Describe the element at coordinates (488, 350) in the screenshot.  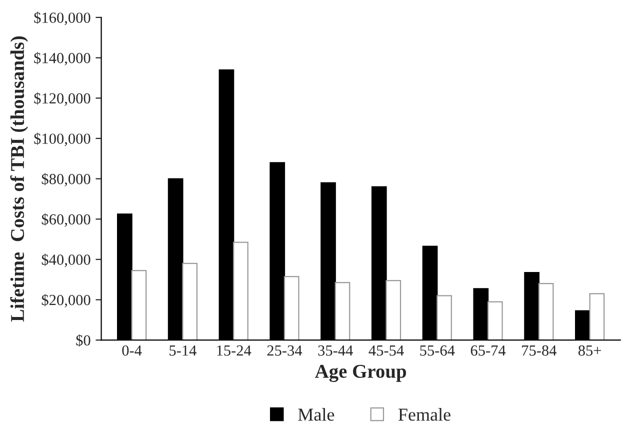
I see `x-tick-label: 65-74` at that location.